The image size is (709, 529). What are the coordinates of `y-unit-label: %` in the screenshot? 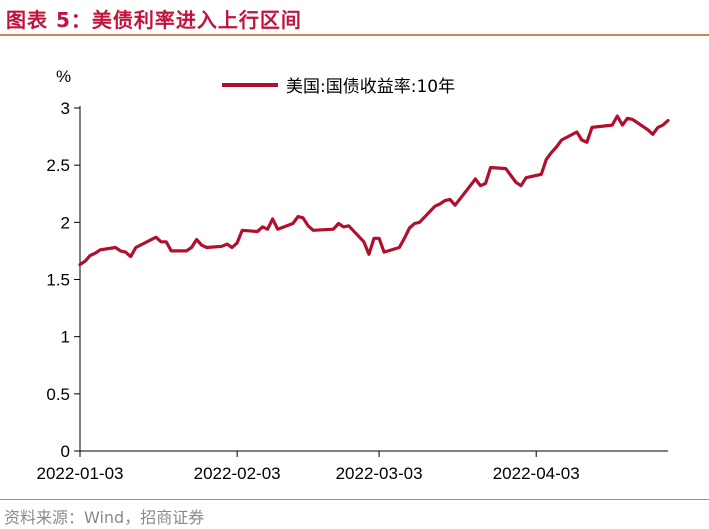 It's located at (63, 76).